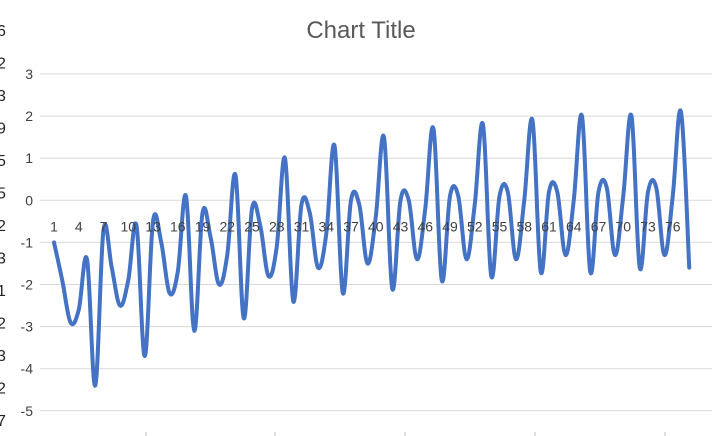 This screenshot has height=436, width=722. I want to click on x-tick-label: 76, so click(673, 226).